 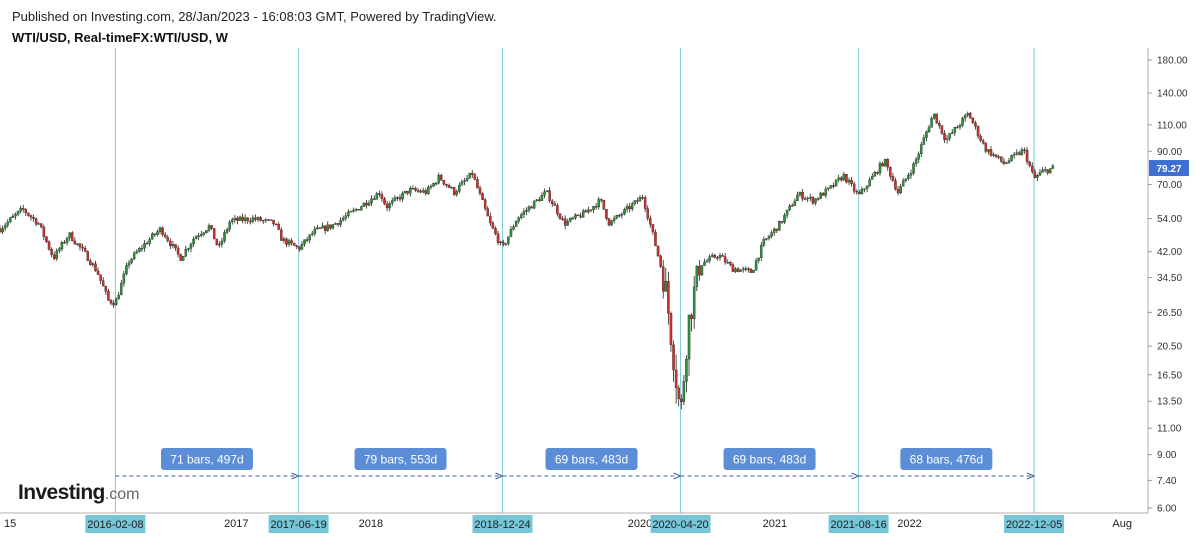 What do you see at coordinates (298, 524) in the screenshot?
I see `marked-date-bg` at bounding box center [298, 524].